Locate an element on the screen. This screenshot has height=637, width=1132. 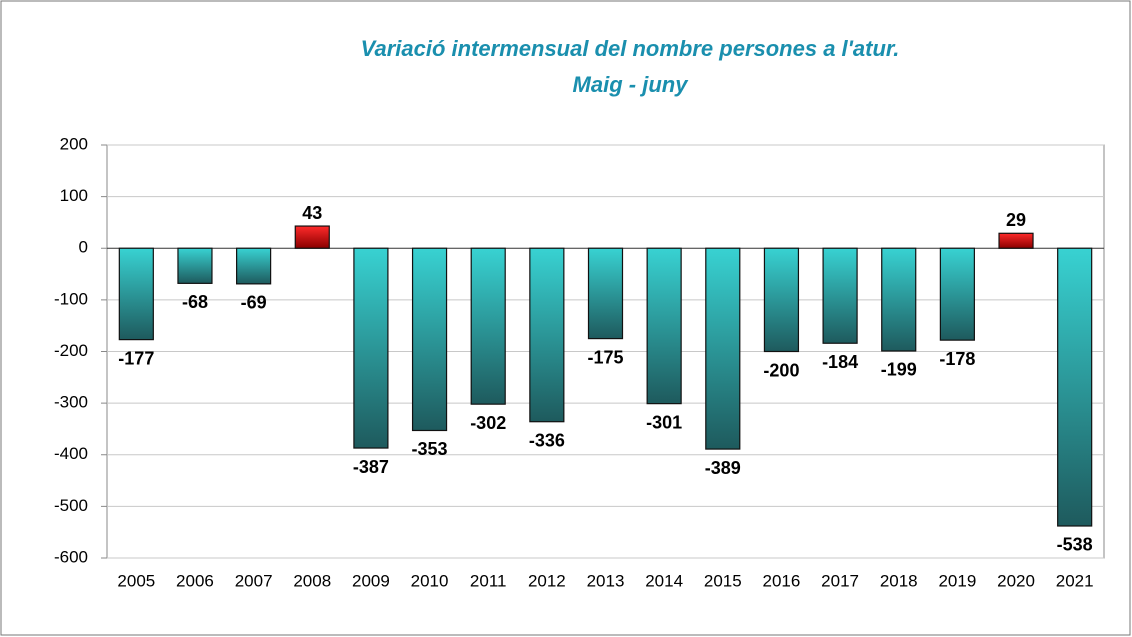
y-tick-label: -100 is located at coordinates (71, 298).